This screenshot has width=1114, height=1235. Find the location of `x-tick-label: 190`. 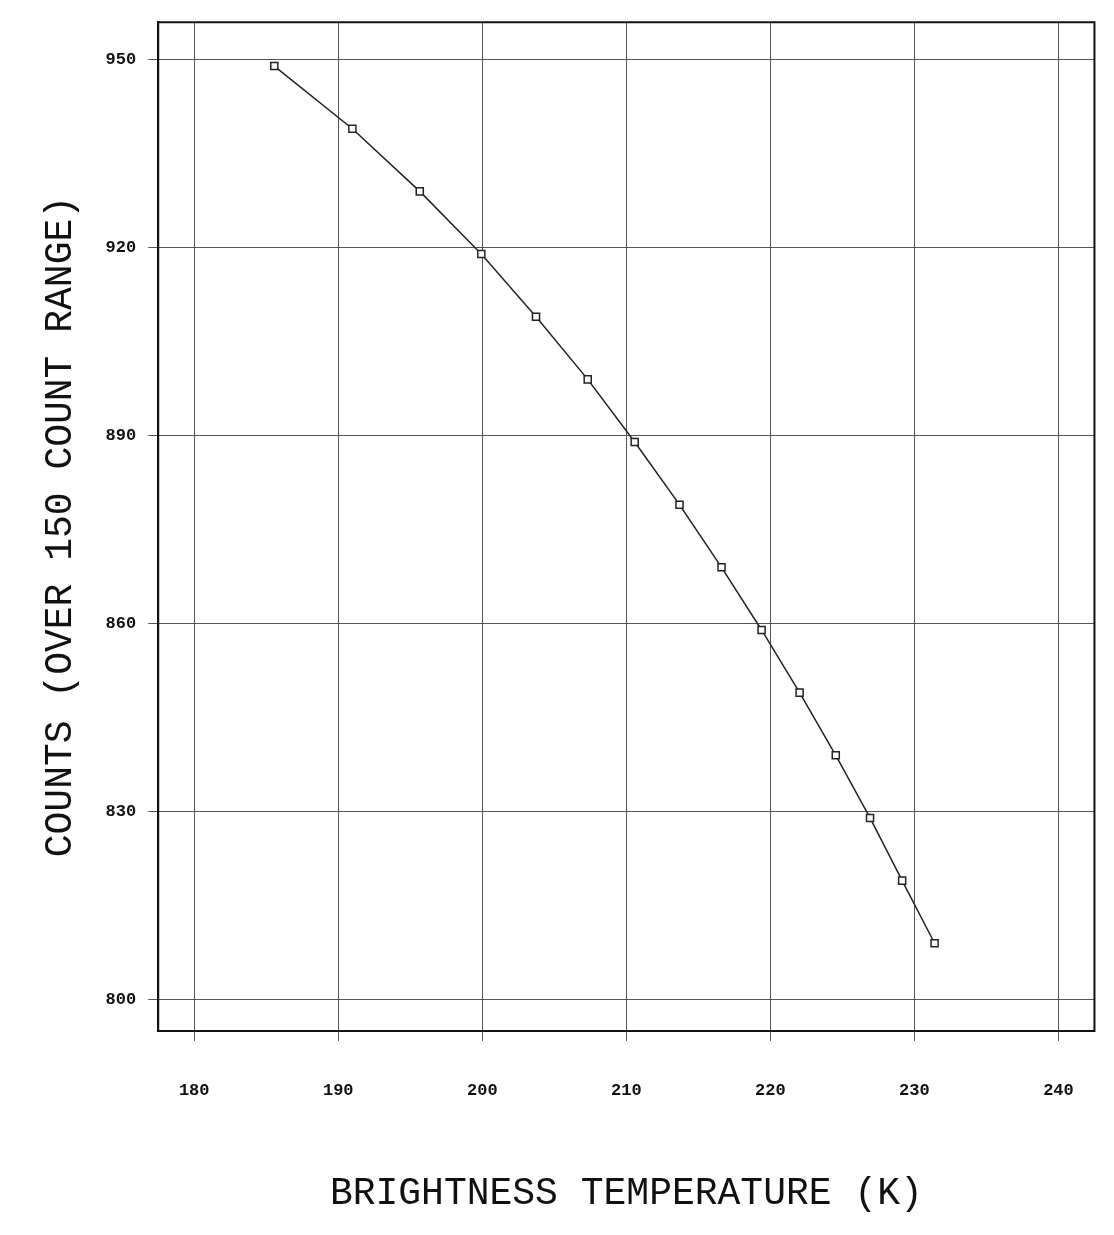

x-tick-label: 190 is located at coordinates (338, 1091).